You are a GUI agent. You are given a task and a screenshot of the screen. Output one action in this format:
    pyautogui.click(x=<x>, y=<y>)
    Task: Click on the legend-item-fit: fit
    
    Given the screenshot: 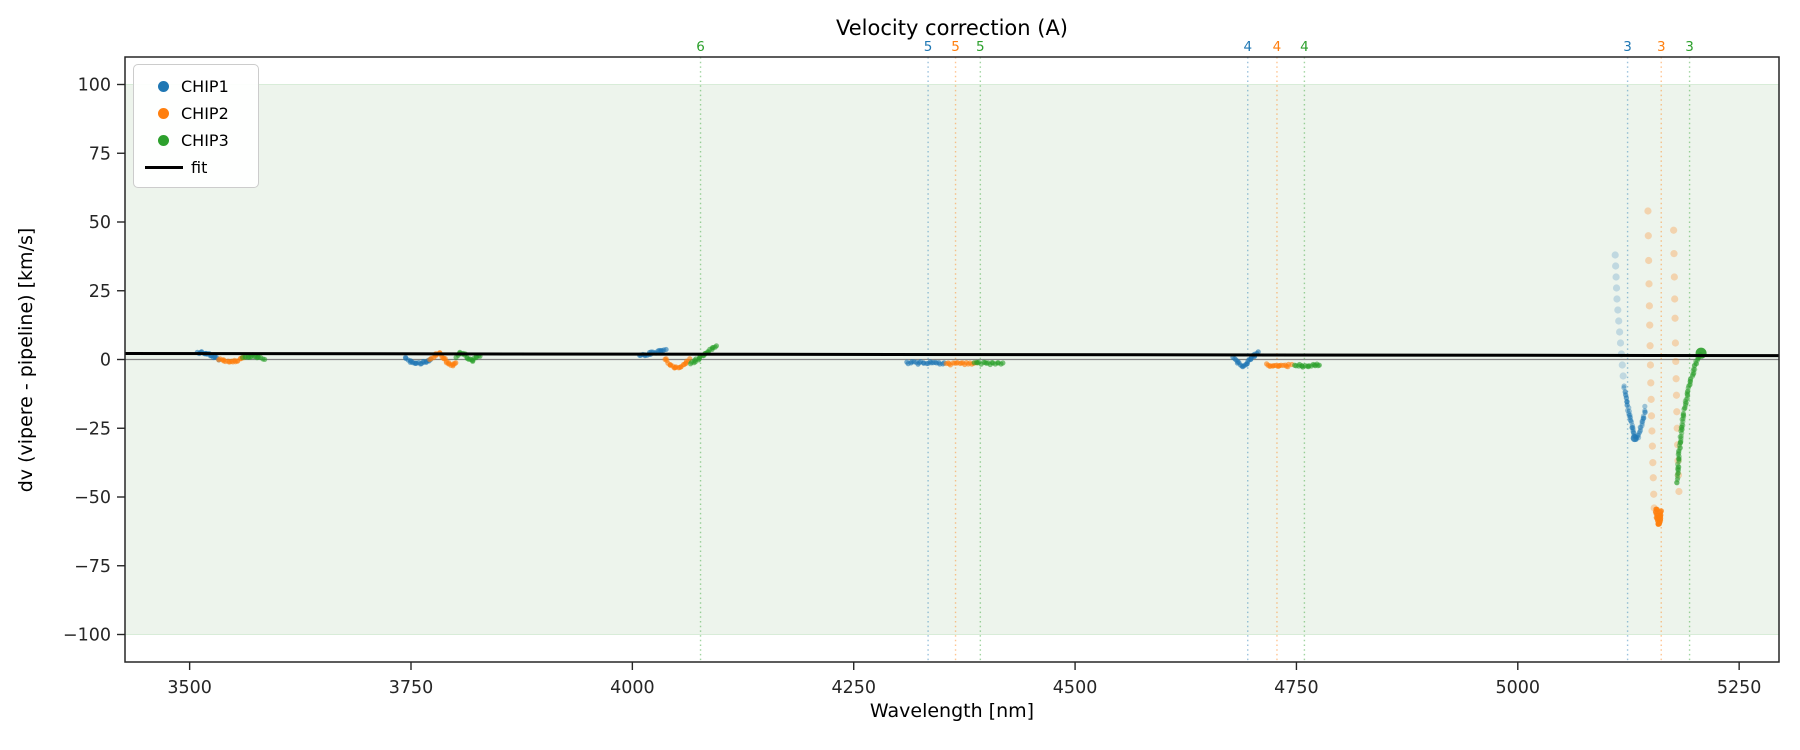 What is the action you would take?
    pyautogui.click(x=196, y=167)
    